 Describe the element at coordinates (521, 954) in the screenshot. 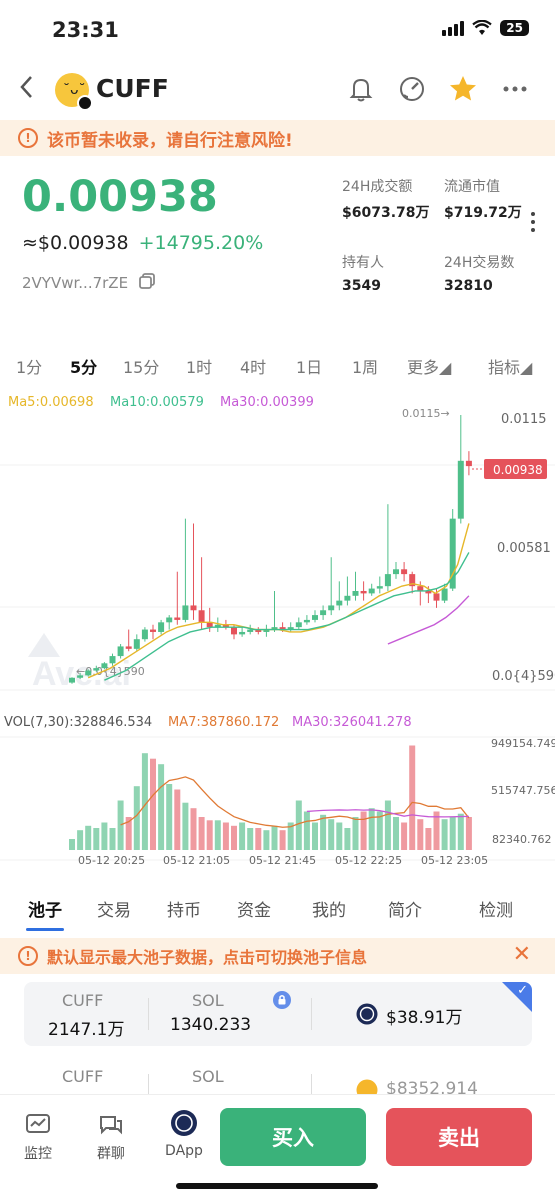

I see `close-icon: ✕` at that location.